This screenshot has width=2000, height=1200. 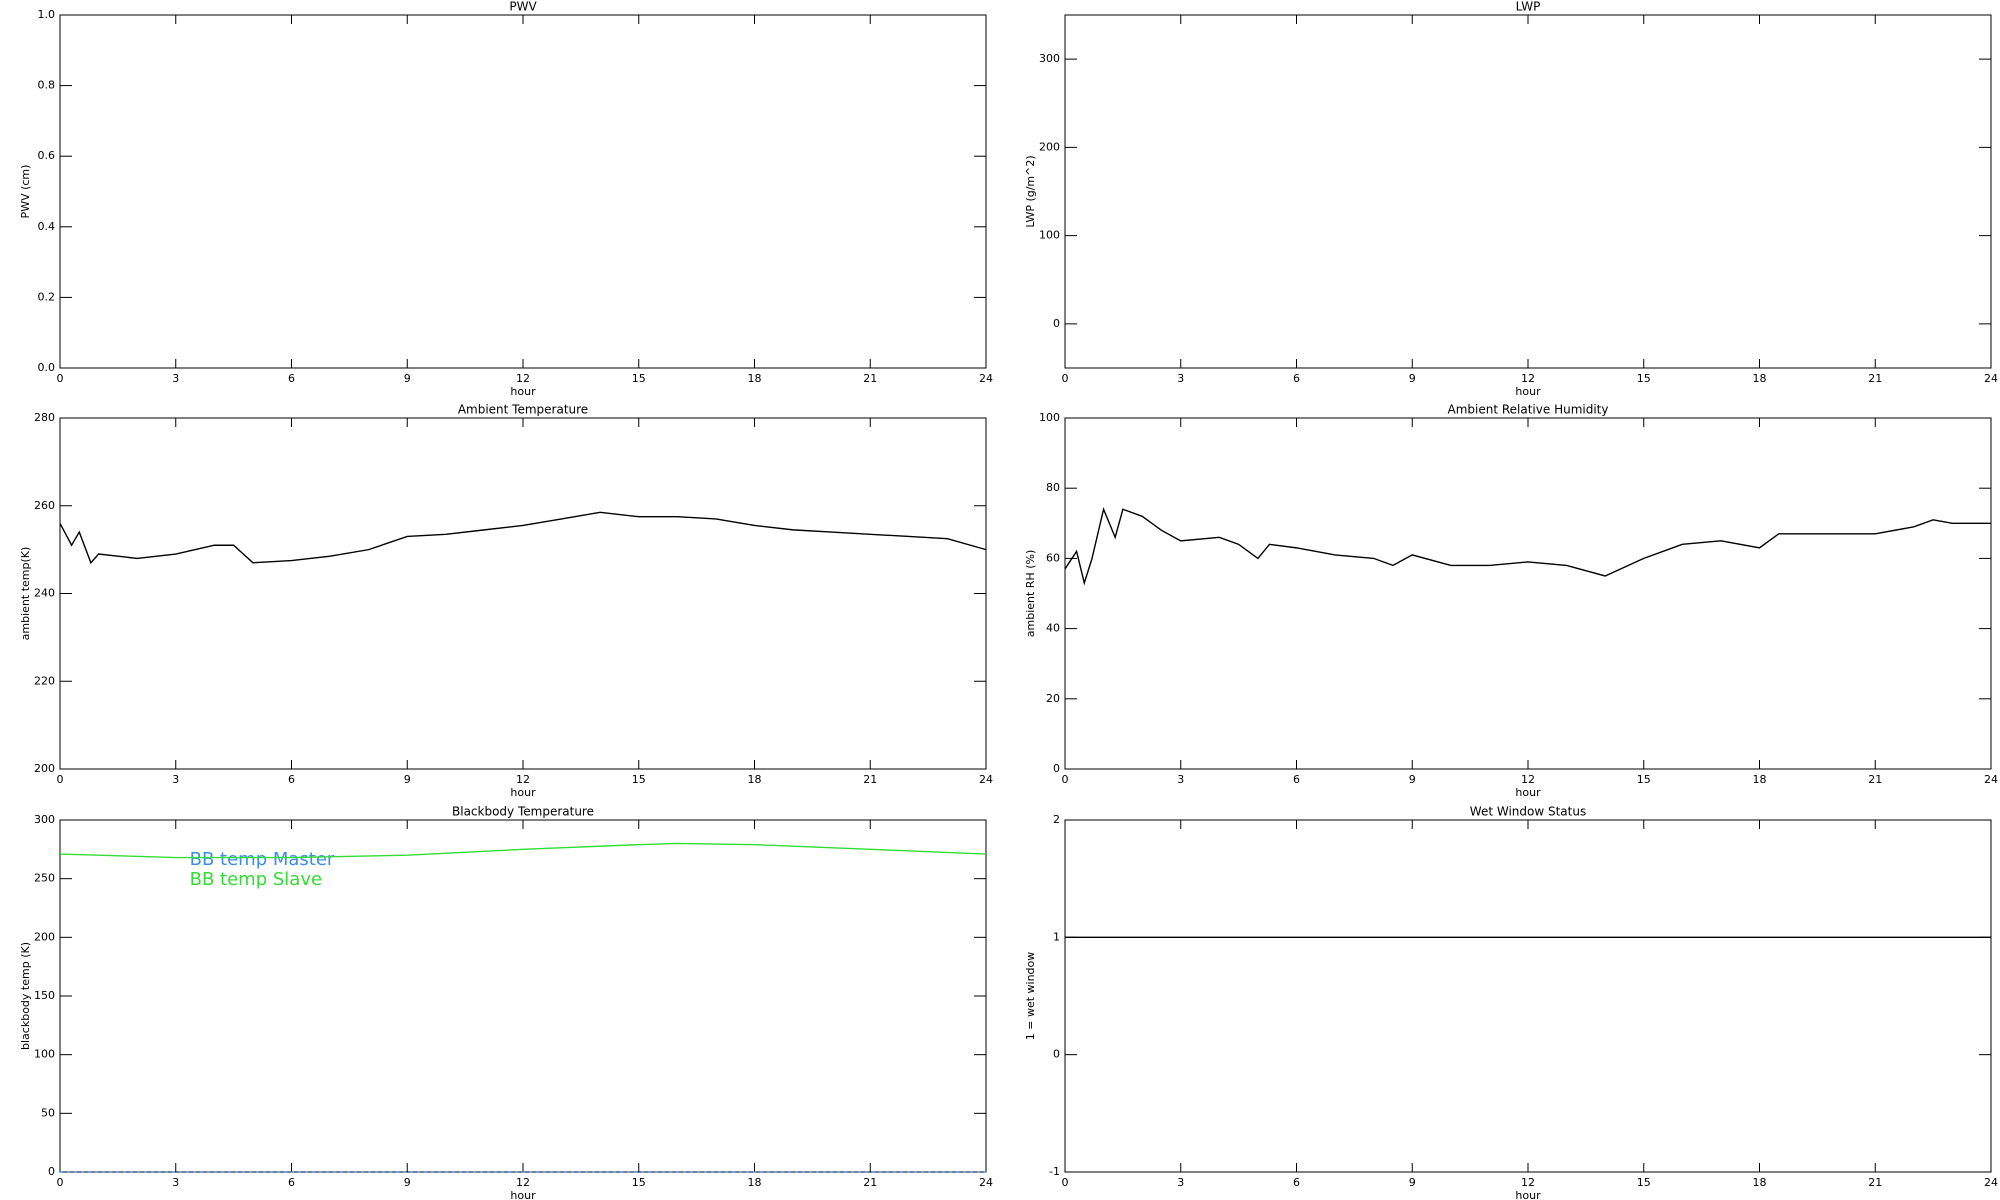 I want to click on y-tick-label: 150, so click(x=44, y=995).